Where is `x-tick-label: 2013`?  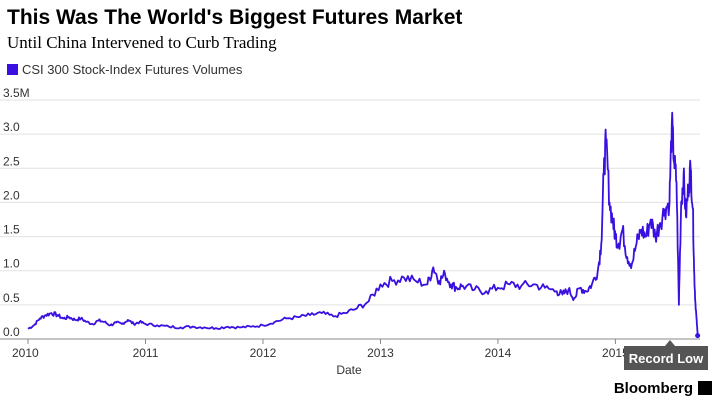 x-tick-label: 2013 is located at coordinates (380, 353).